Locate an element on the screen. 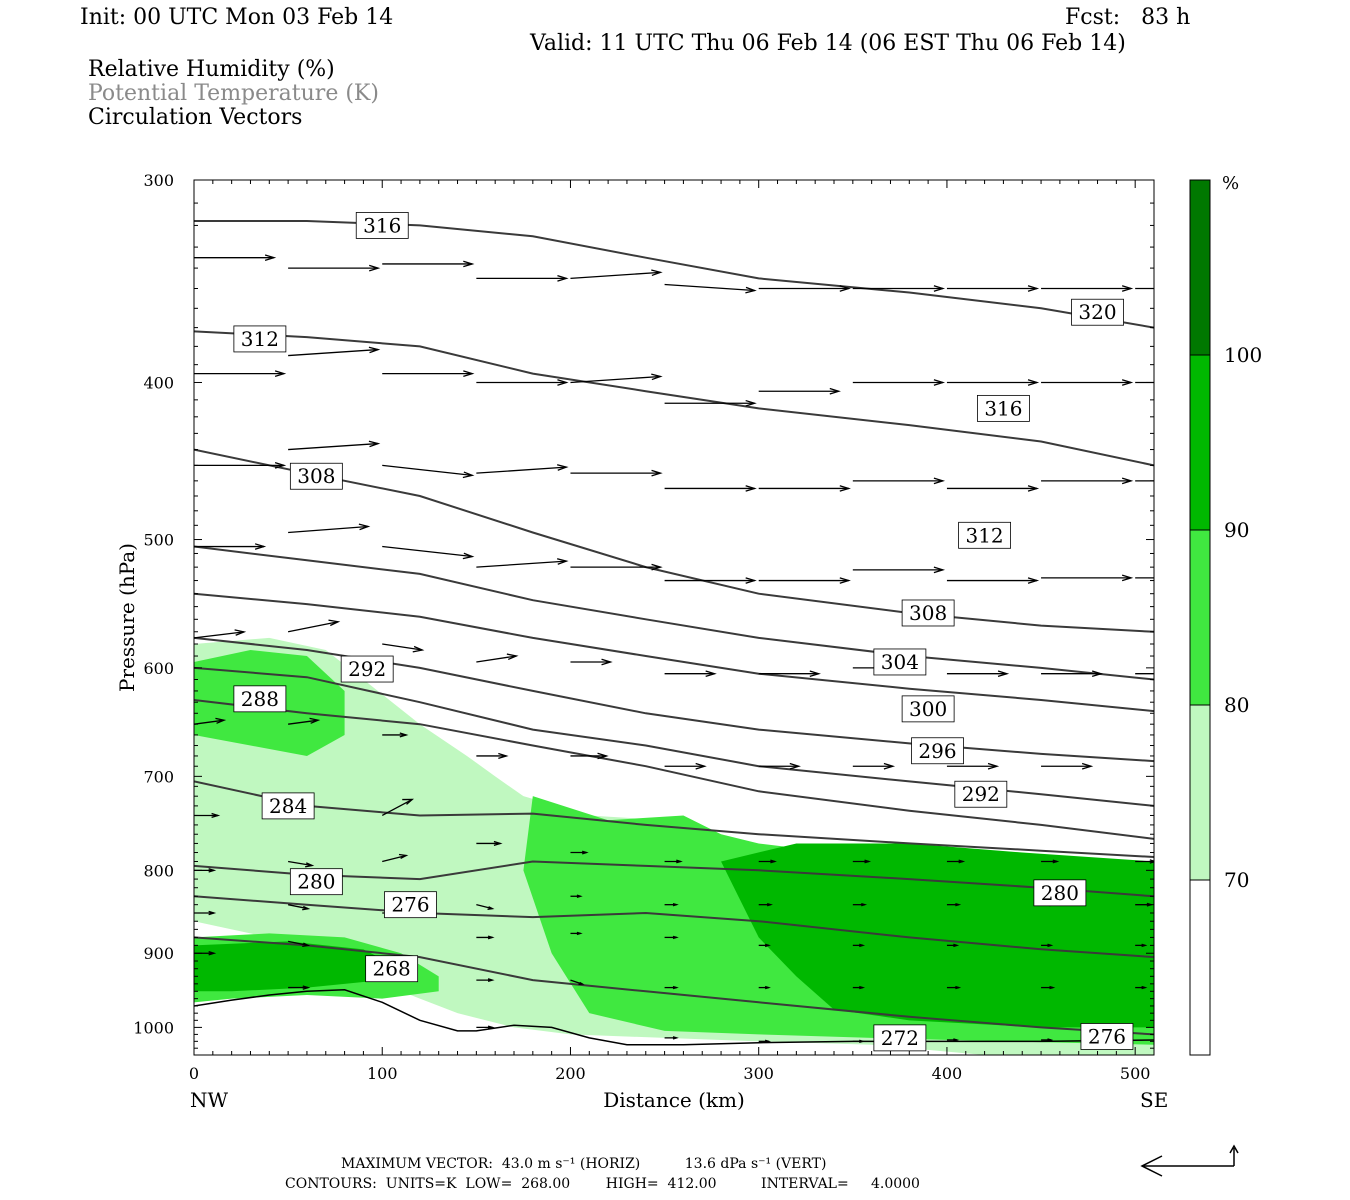 This screenshot has height=1200, width=1350. y-tick-label: 1000 is located at coordinates (153, 1027).